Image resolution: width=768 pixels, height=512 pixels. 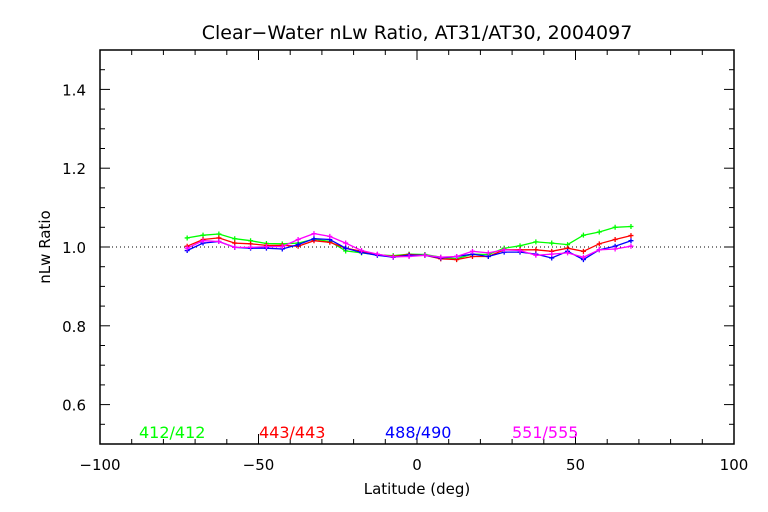 I want to click on x-tick-label: −100, so click(x=99, y=465).